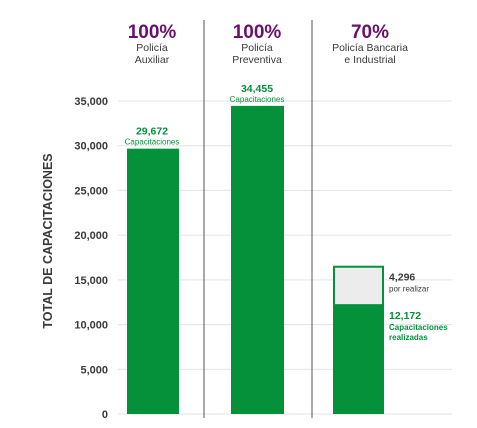  I want to click on column-header-preventiva: 100% Policía Preventiva, so click(257, 44).